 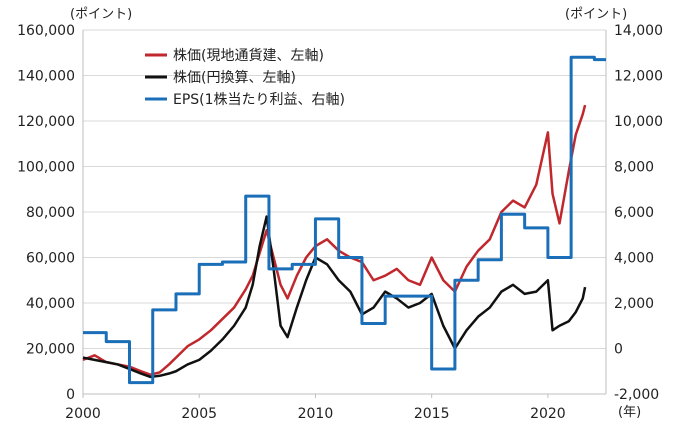 What do you see at coordinates (638, 31) in the screenshot?
I see `right-tick-label: 14,000` at bounding box center [638, 31].